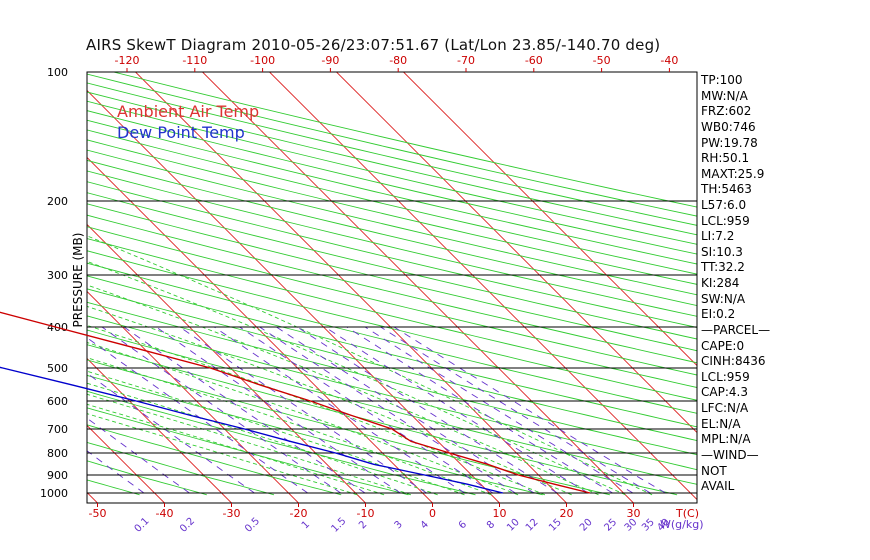 The width and height of the screenshot is (870, 560). What do you see at coordinates (728, 126) in the screenshot?
I see `stability-index-item: WB0:746` at bounding box center [728, 126].